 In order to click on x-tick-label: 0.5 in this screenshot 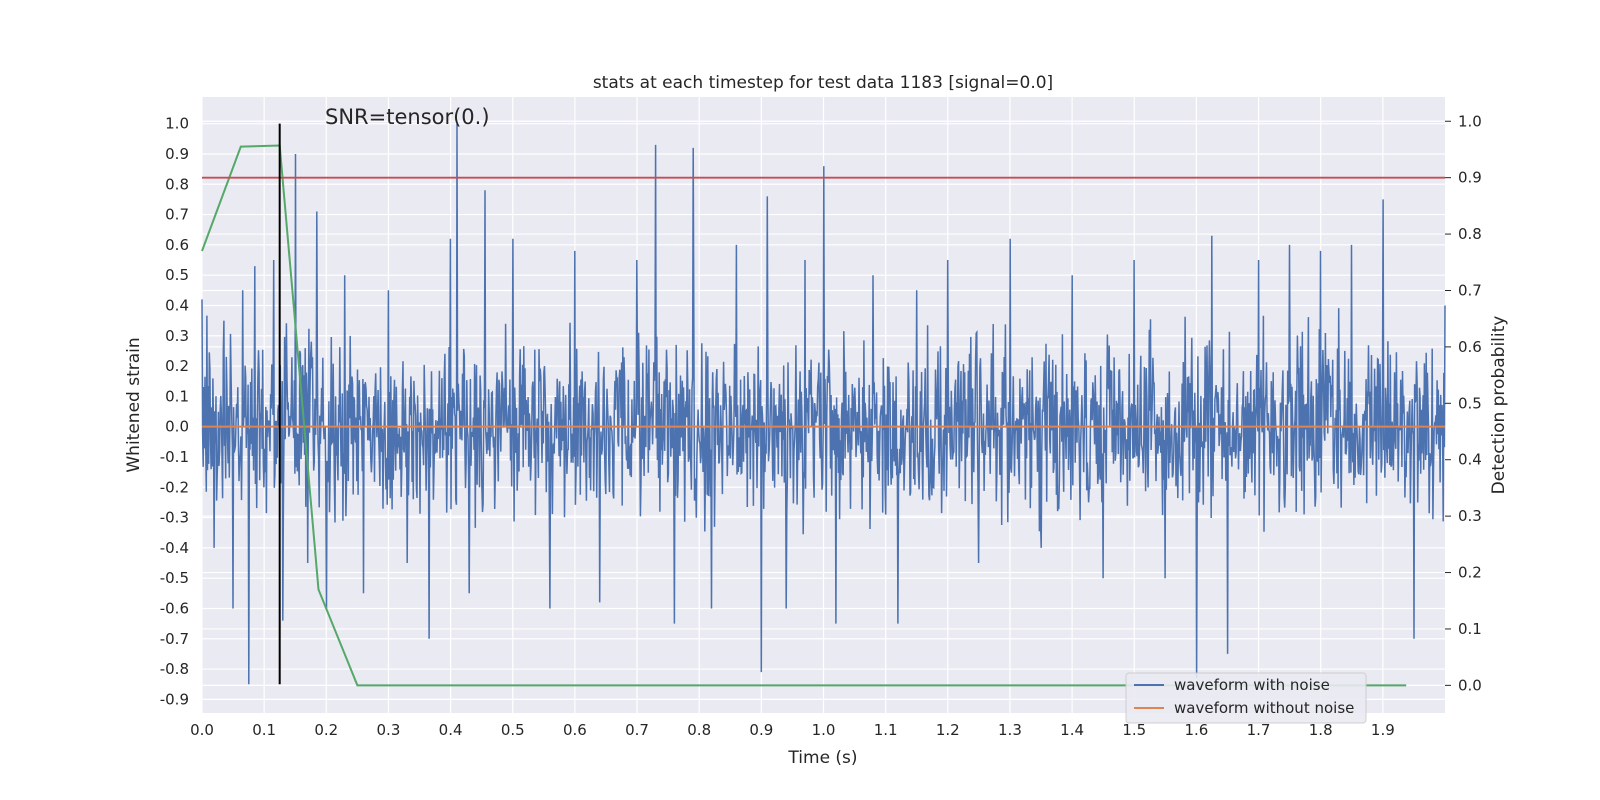, I will do `click(513, 730)`.